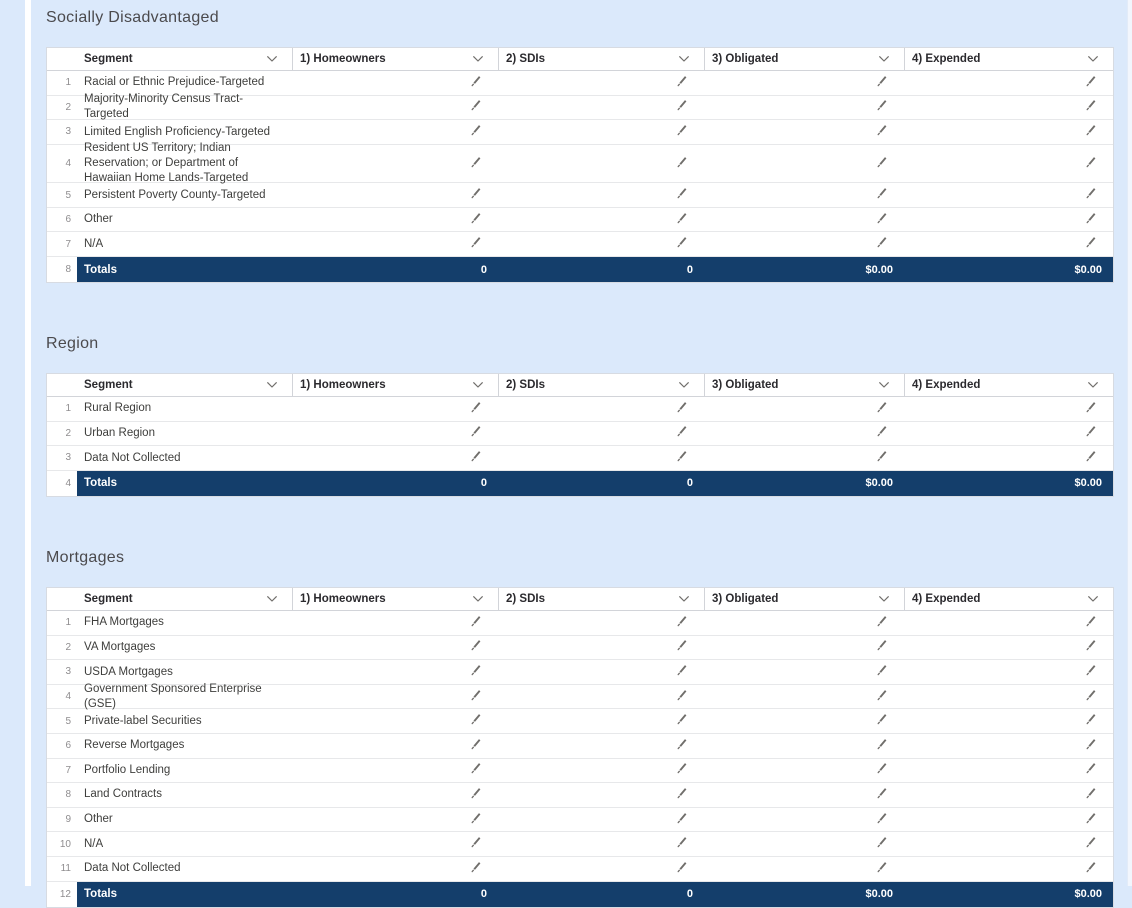 The width and height of the screenshot is (1132, 908). Describe the element at coordinates (804, 59) in the screenshot. I see `column-header-obligated: 3) Obligated` at that location.